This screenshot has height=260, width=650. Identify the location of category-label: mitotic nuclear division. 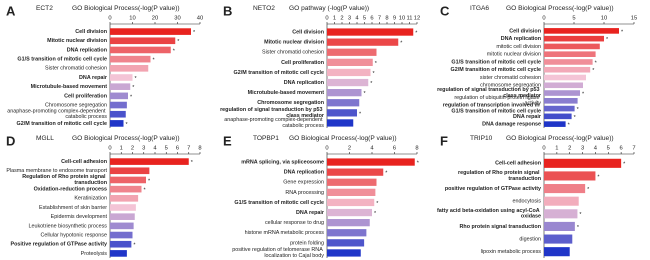
(514, 55).